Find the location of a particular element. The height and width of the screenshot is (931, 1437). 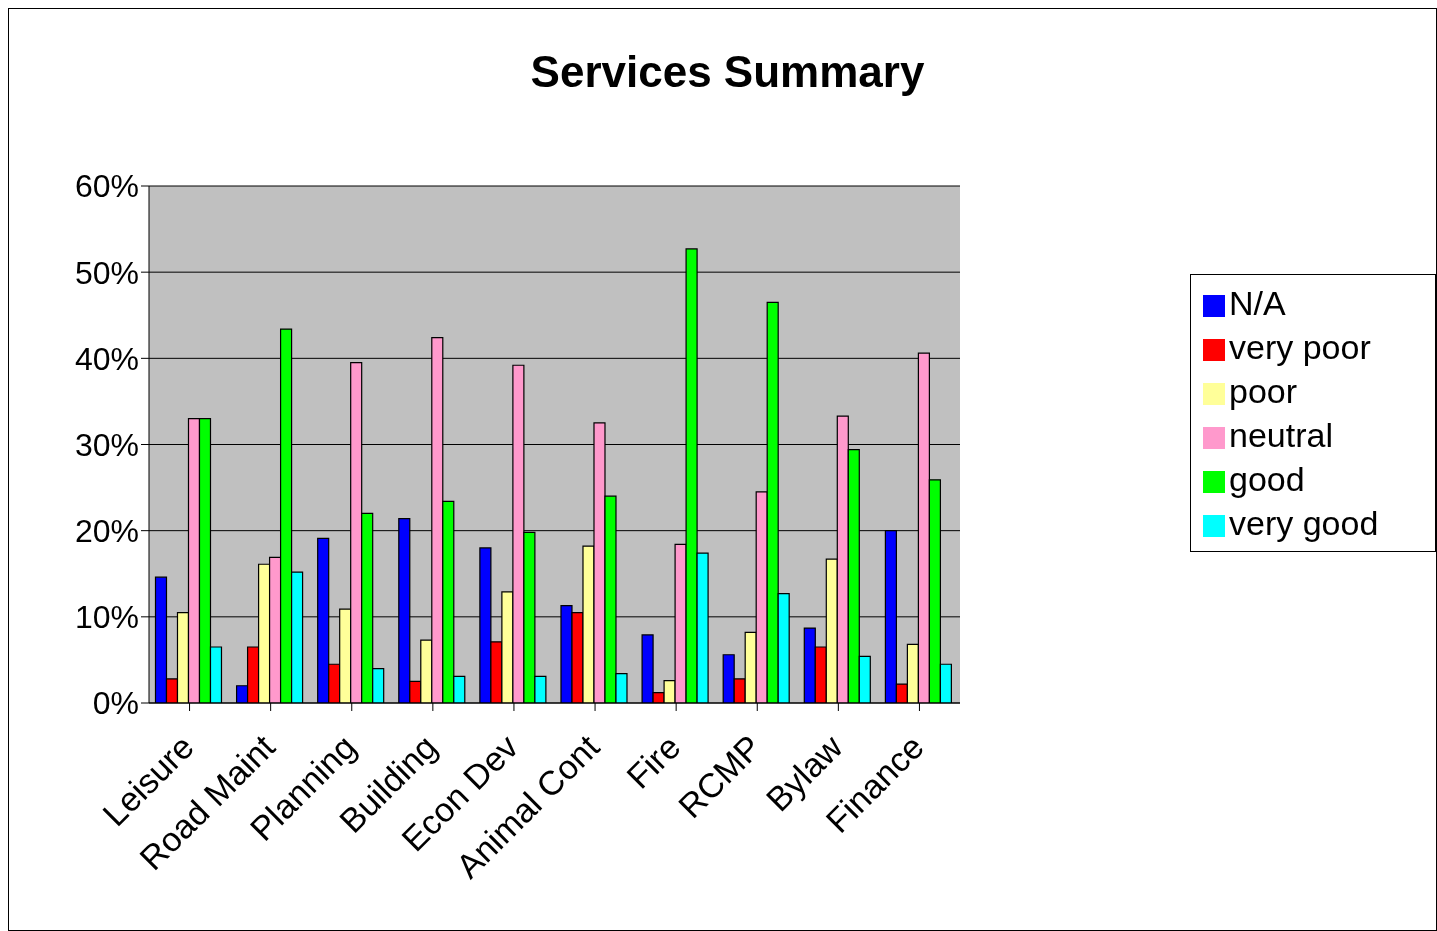

y-tick-label: 60% is located at coordinates (106, 186).